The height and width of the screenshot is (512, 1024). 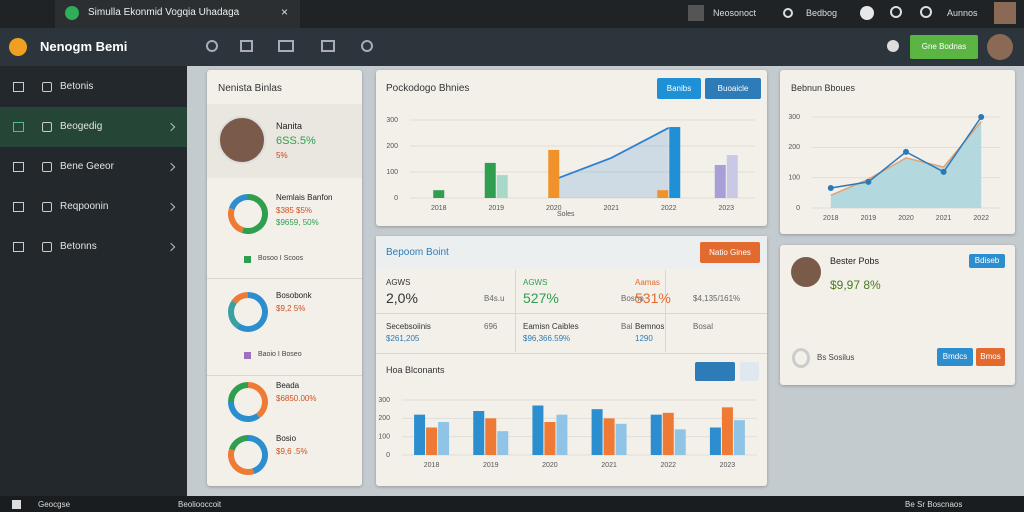 What do you see at coordinates (78, 246) in the screenshot?
I see `sidebar-item: Betonns` at bounding box center [78, 246].